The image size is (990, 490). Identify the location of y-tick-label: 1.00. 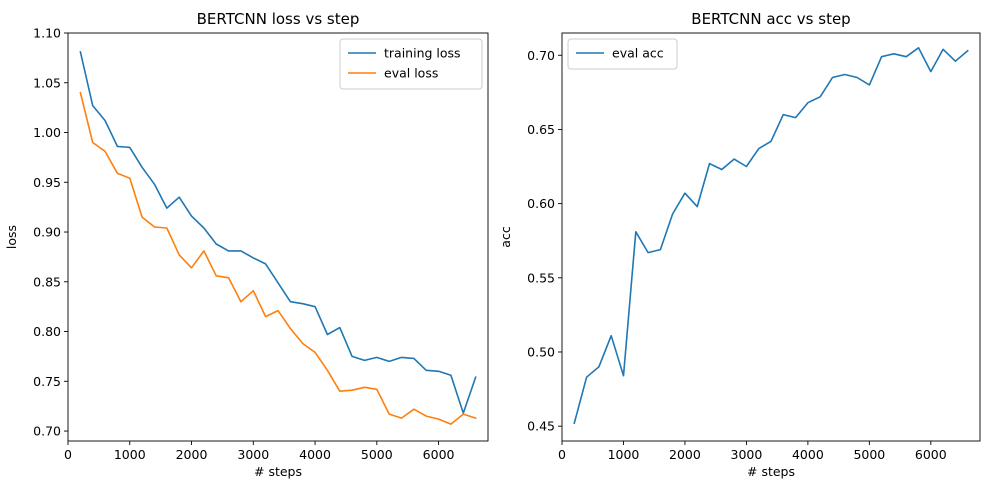
(47, 132).